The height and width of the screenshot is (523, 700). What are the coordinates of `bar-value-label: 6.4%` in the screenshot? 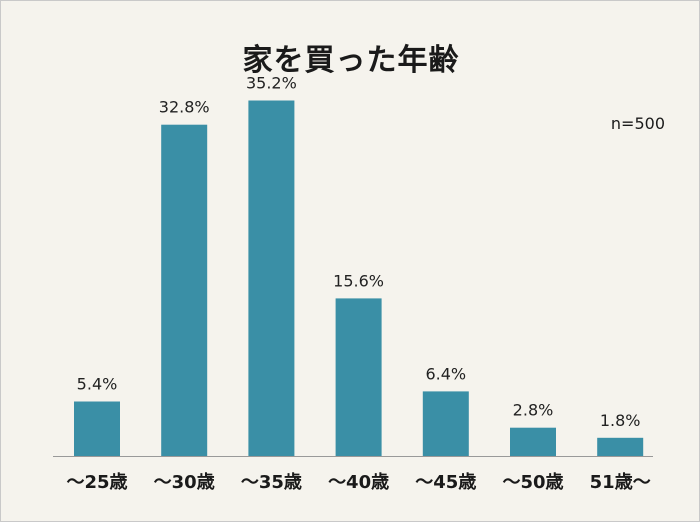 It's located at (445, 373).